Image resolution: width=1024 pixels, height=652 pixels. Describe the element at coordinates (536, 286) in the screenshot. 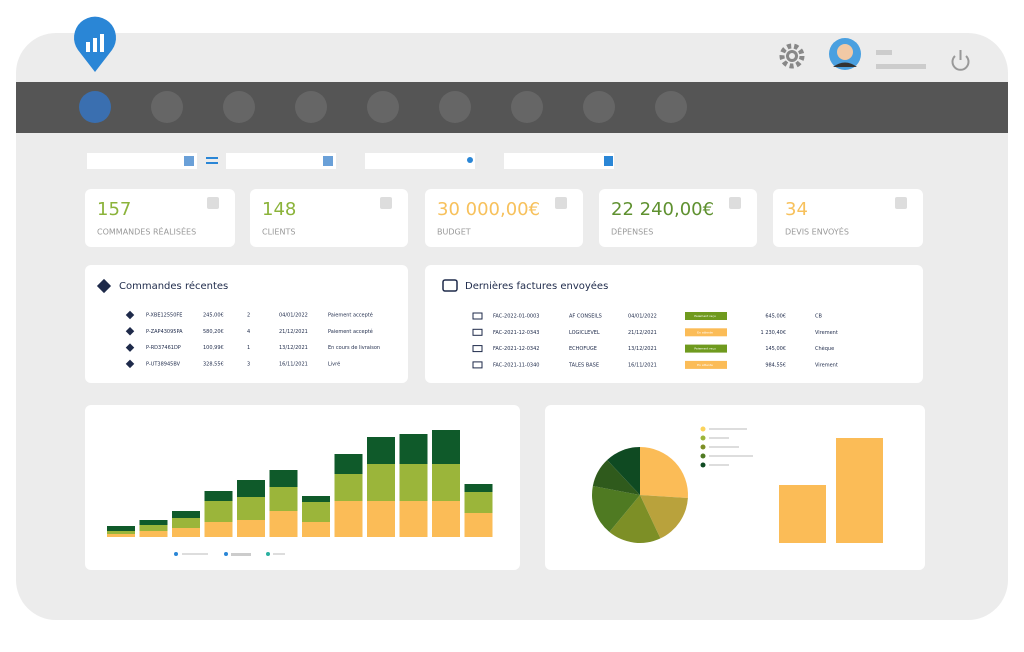

I see `invoices-title: Dernières factures envoyées` at that location.